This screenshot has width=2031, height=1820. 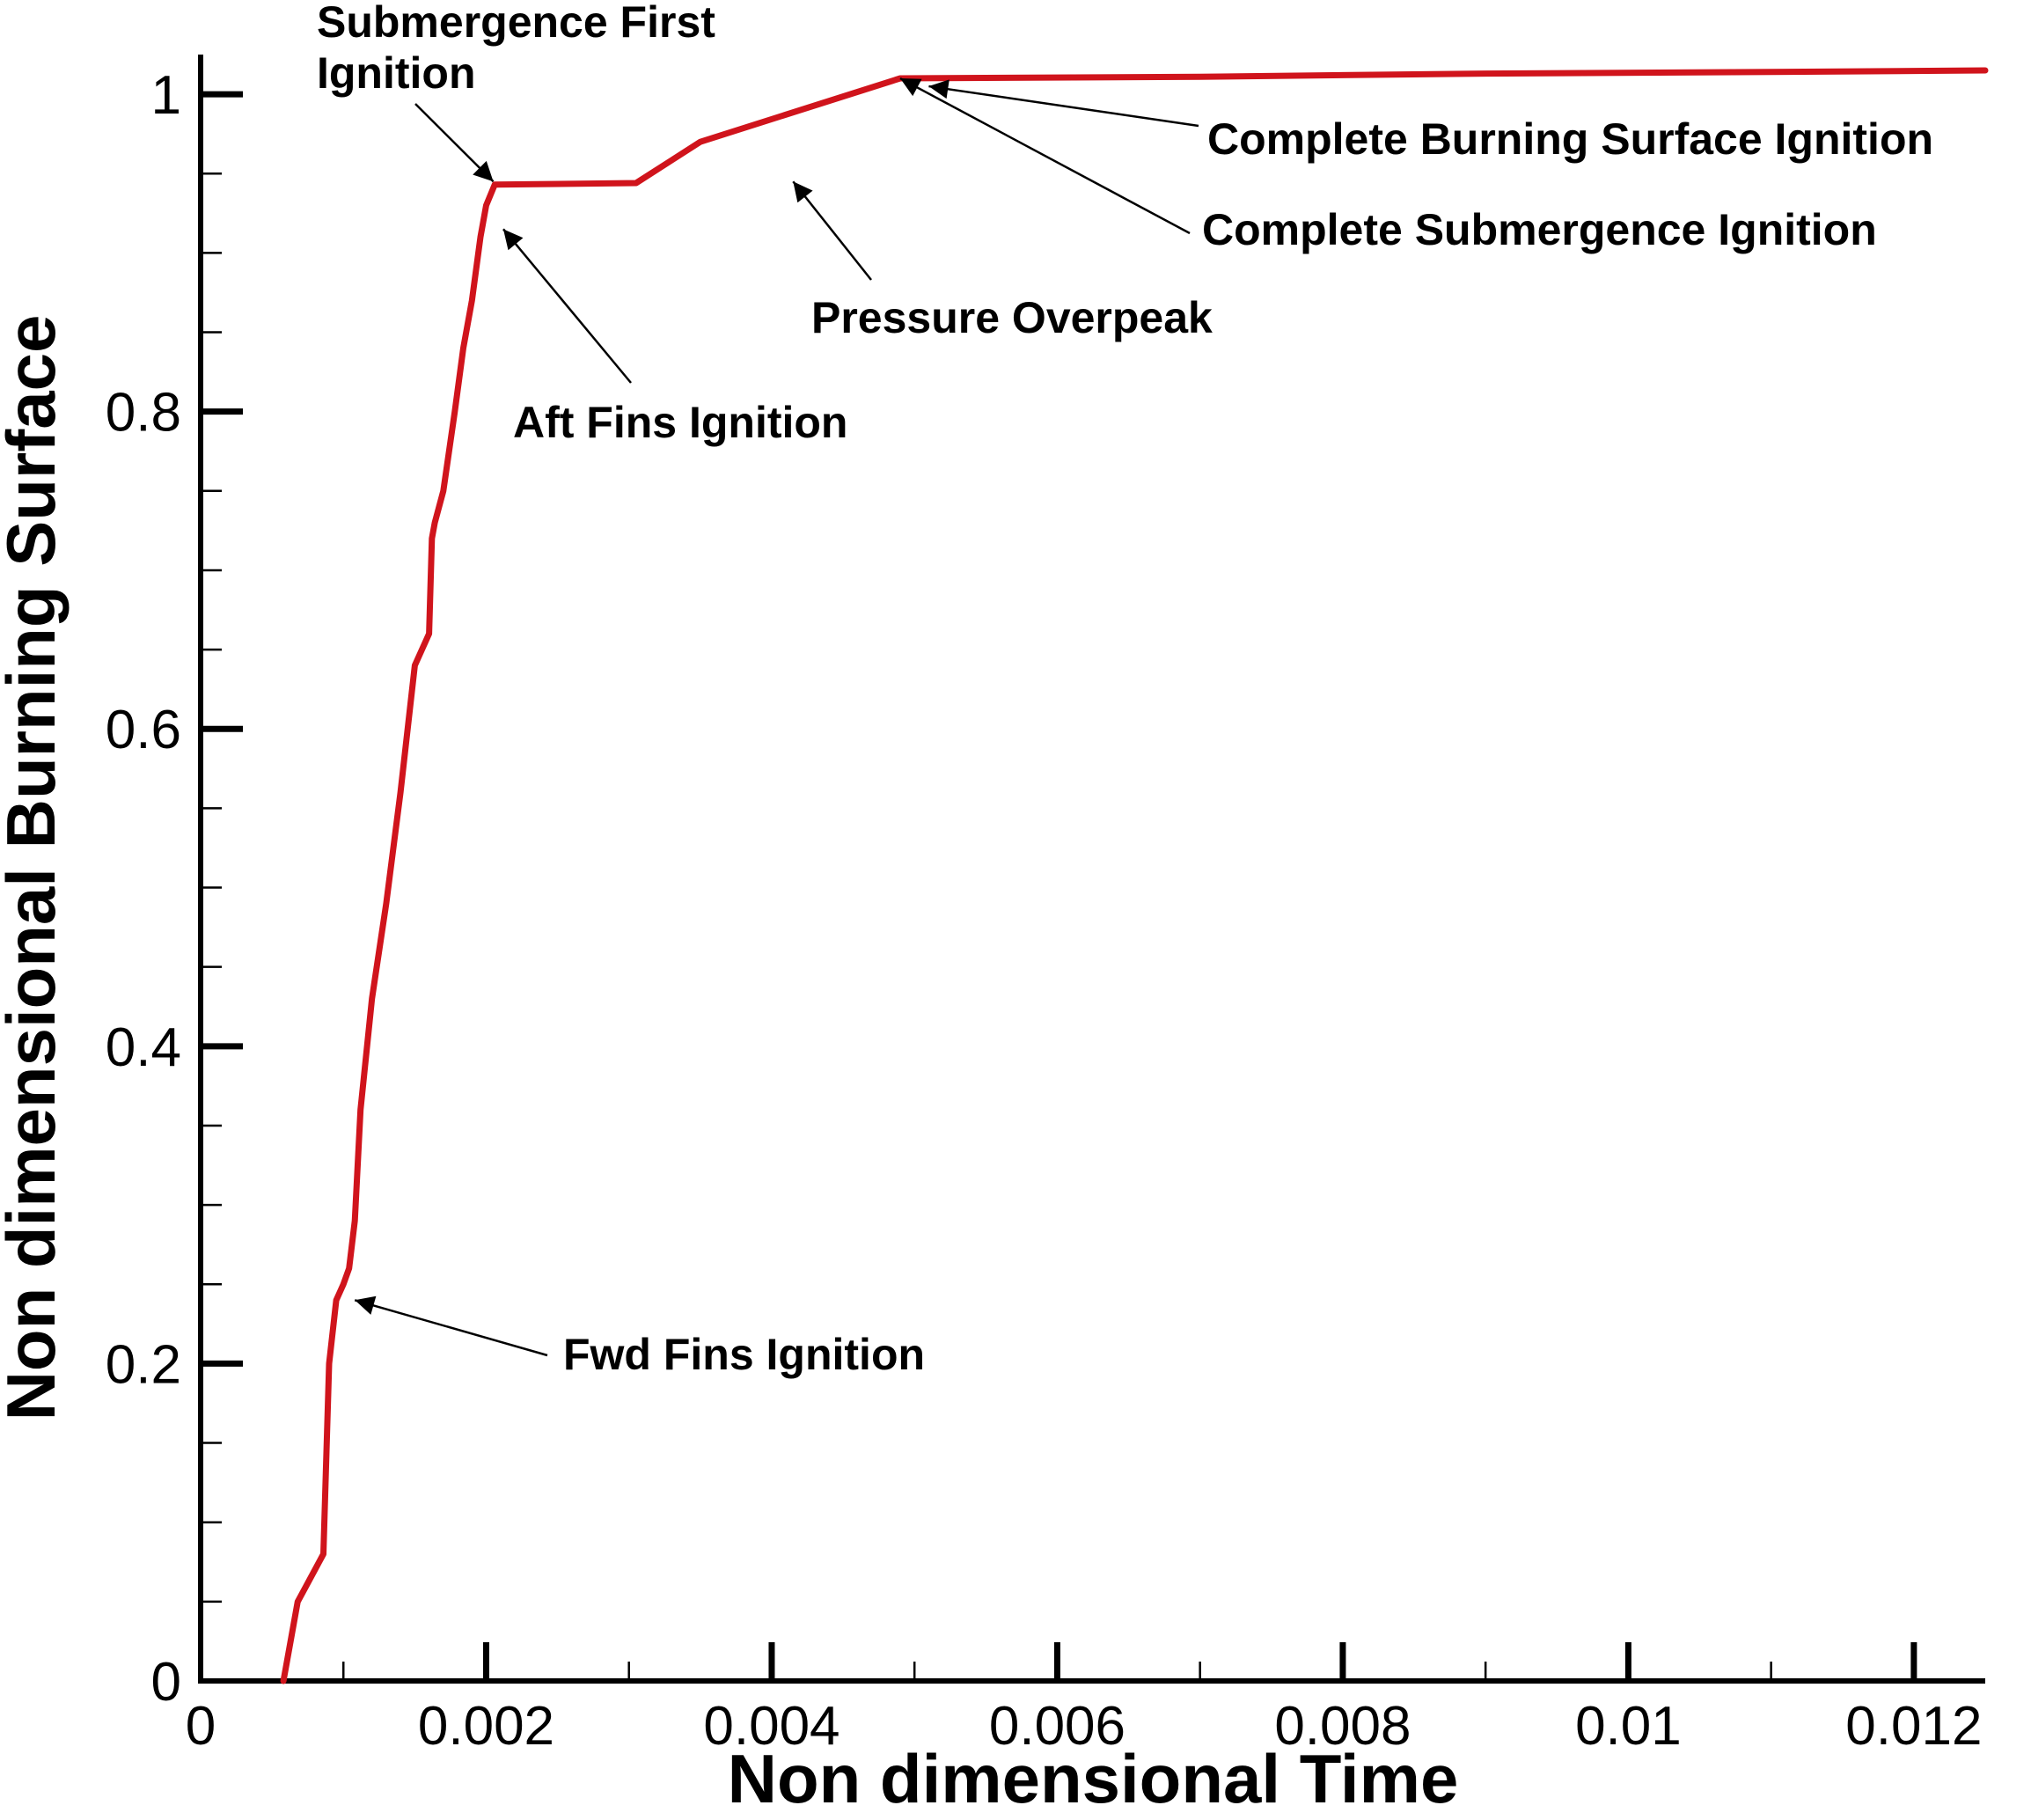 What do you see at coordinates (143, 1047) in the screenshot?
I see `y-tick-label: 0.4` at bounding box center [143, 1047].